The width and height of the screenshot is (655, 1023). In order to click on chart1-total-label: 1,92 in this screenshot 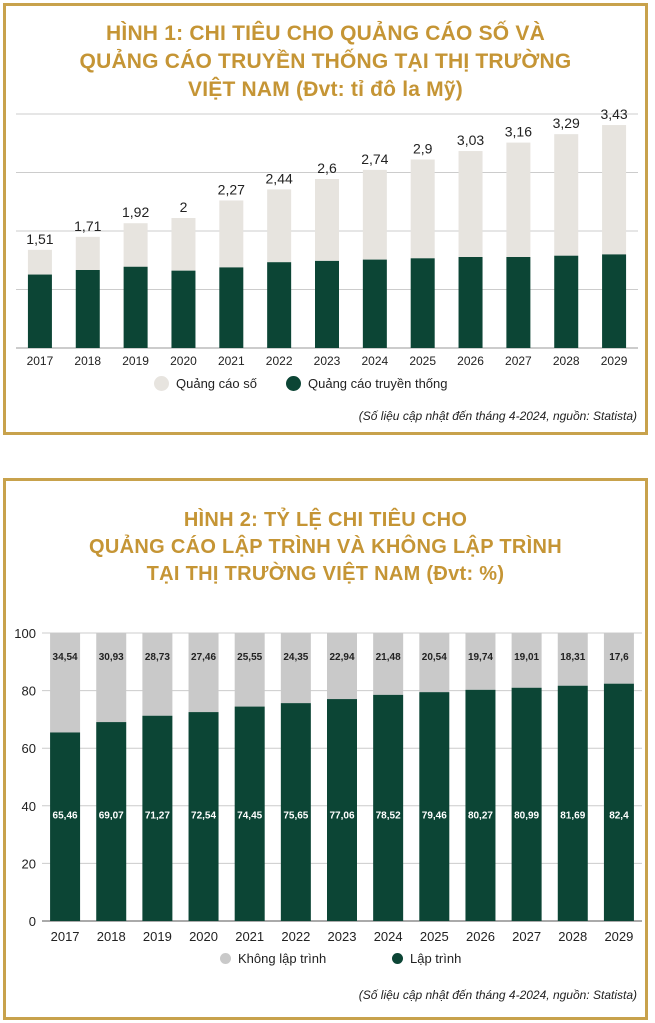, I will do `click(135, 212)`.